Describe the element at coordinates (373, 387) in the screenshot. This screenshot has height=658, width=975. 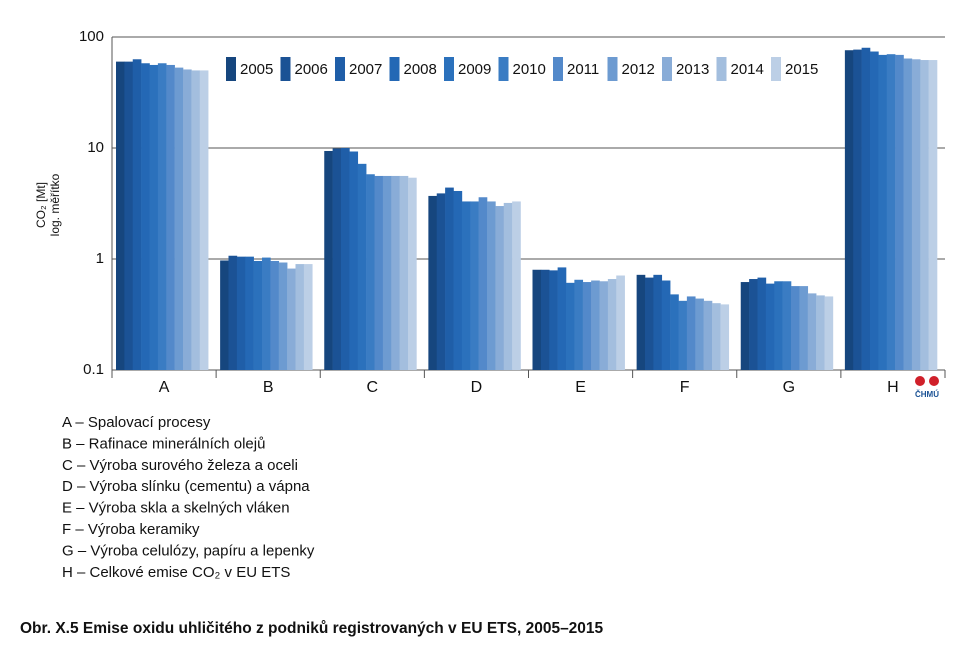
I see `x-tick-label: C` at that location.